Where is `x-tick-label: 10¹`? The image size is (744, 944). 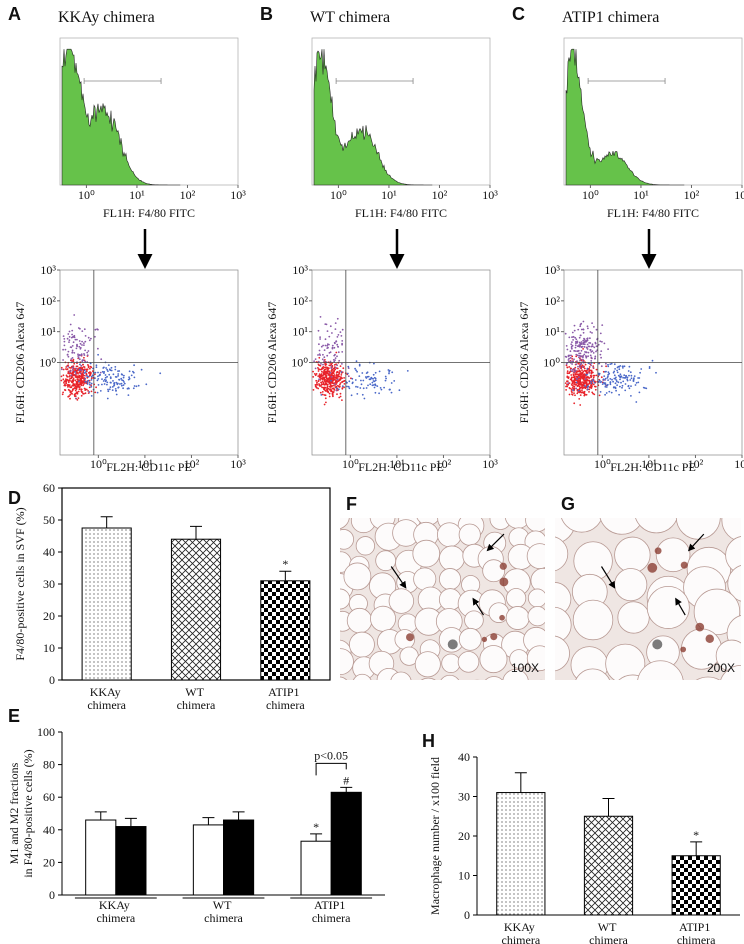 x-tick-label: 10¹ is located at coordinates (397, 464).